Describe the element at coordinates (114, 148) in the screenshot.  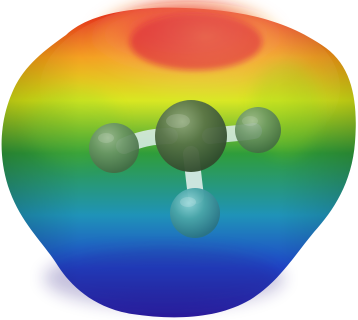
I see `left-atom` at that location.